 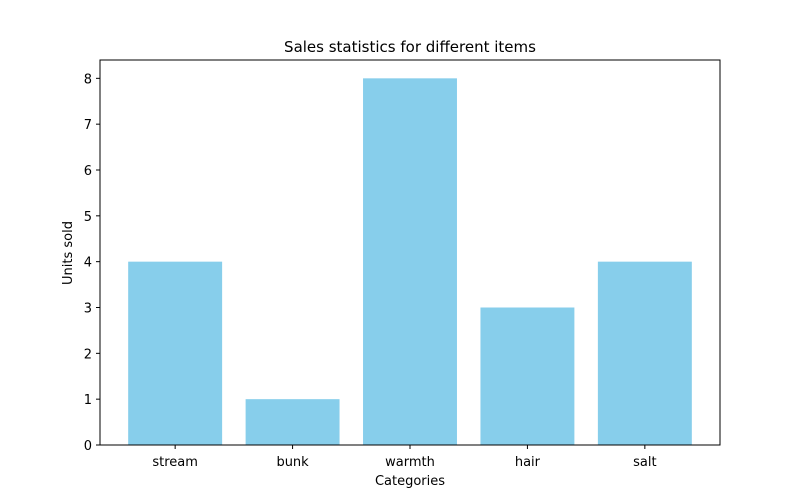 What do you see at coordinates (88, 263) in the screenshot?
I see `y-tick-label-4: 4` at bounding box center [88, 263].